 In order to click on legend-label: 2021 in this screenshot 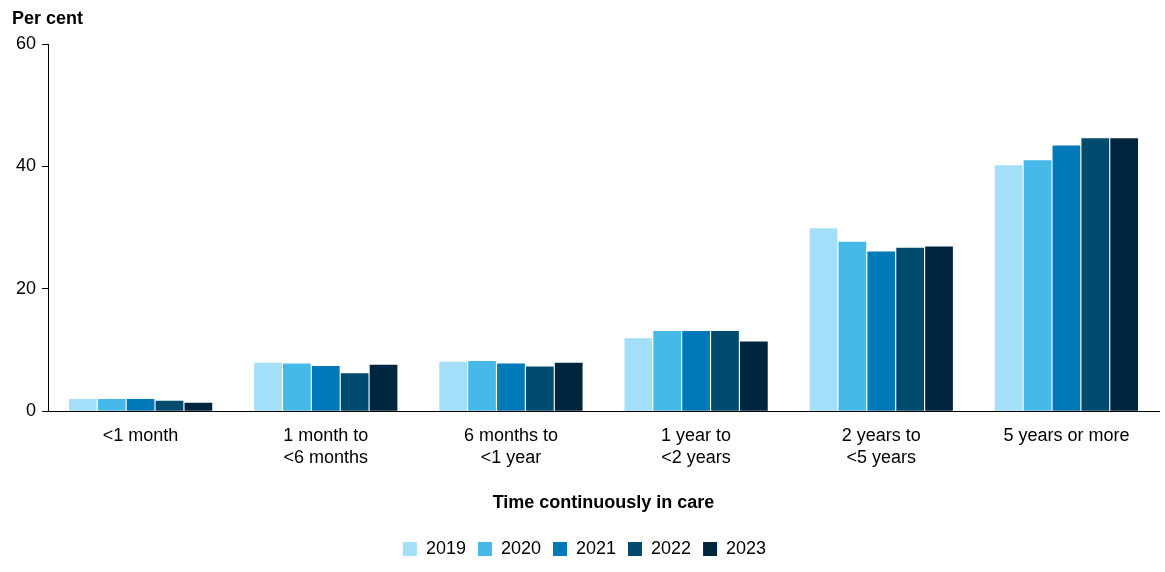, I will do `click(596, 547)`.